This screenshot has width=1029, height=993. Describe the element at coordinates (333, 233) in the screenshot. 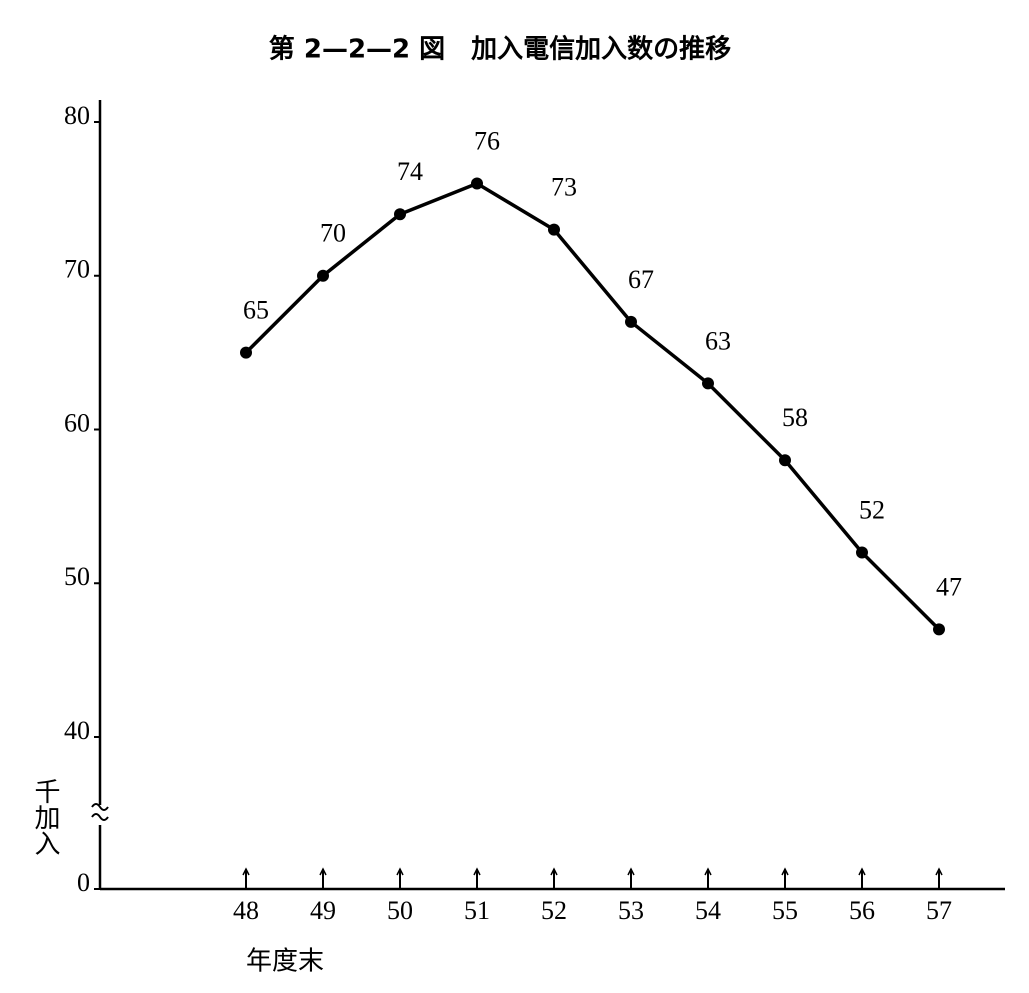

I see `data-label: 70` at that location.